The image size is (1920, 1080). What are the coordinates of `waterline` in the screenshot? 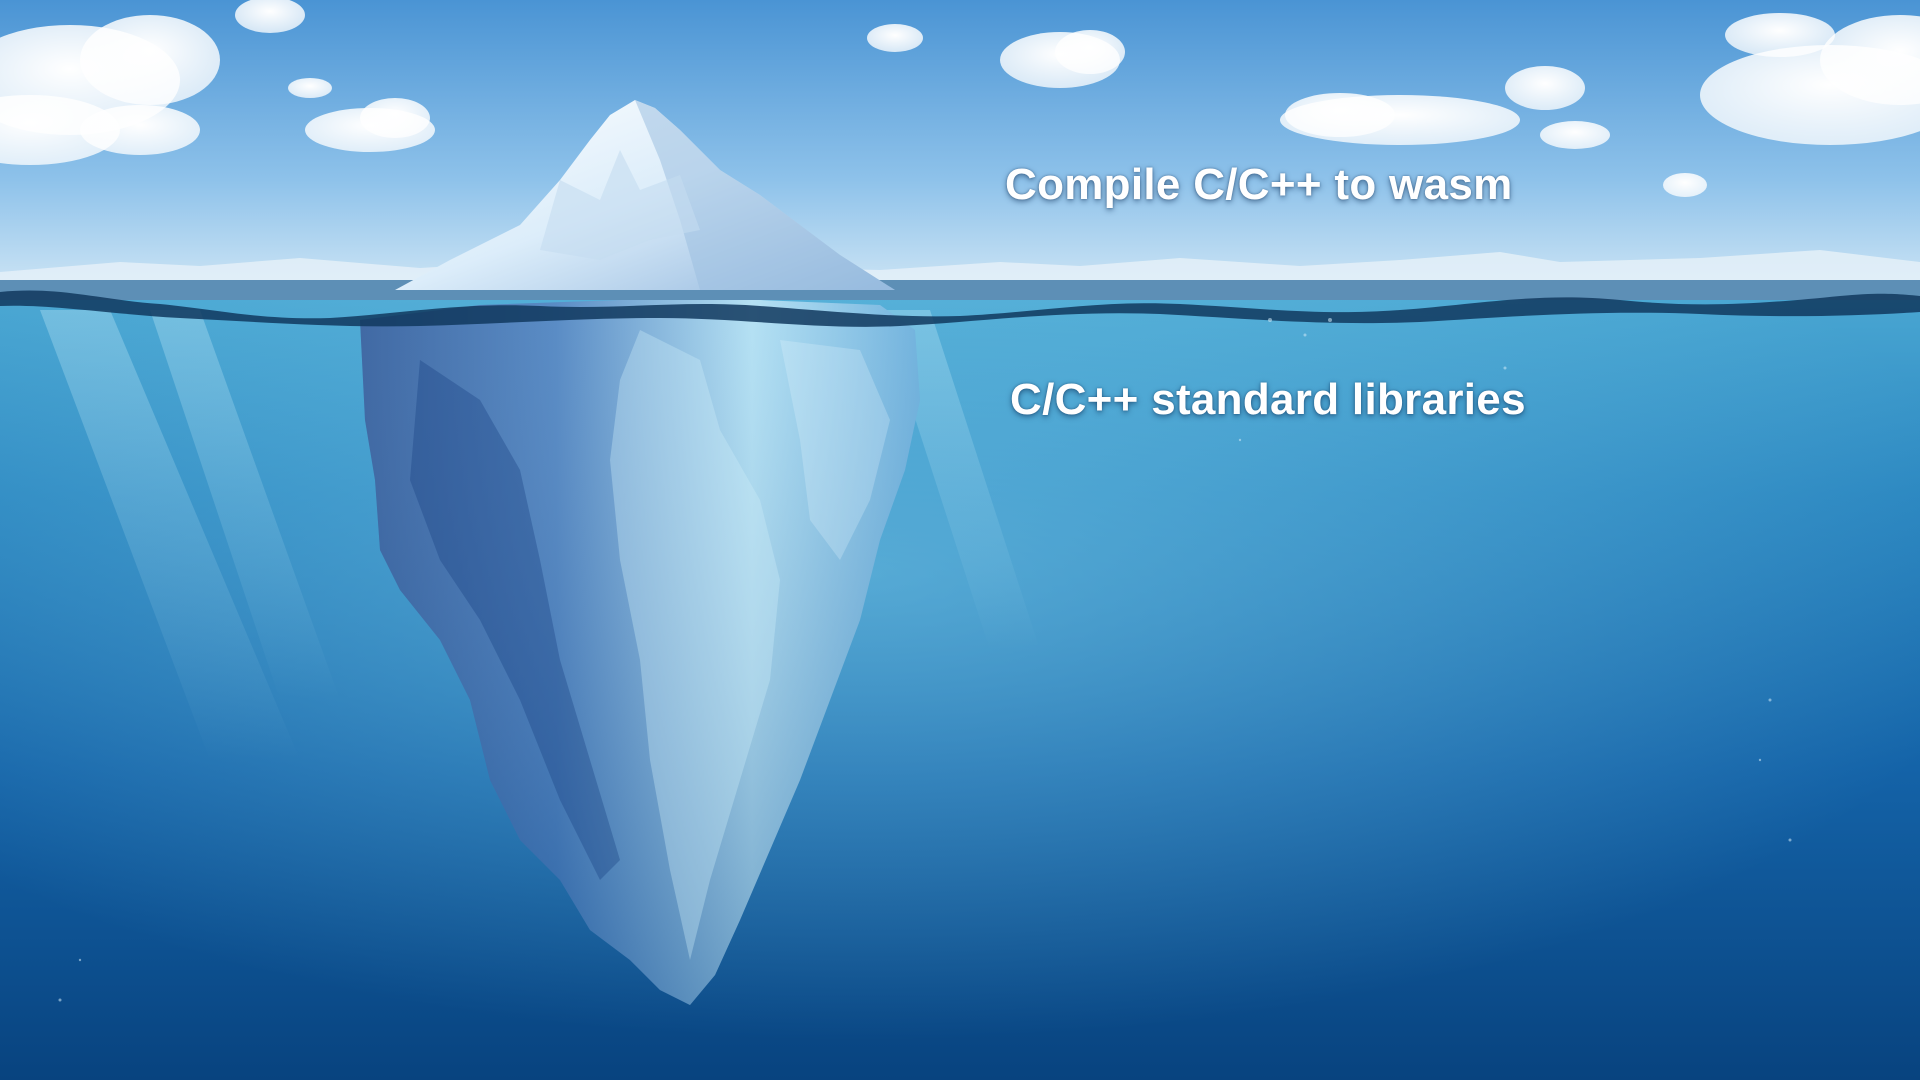 It's located at (960, 308).